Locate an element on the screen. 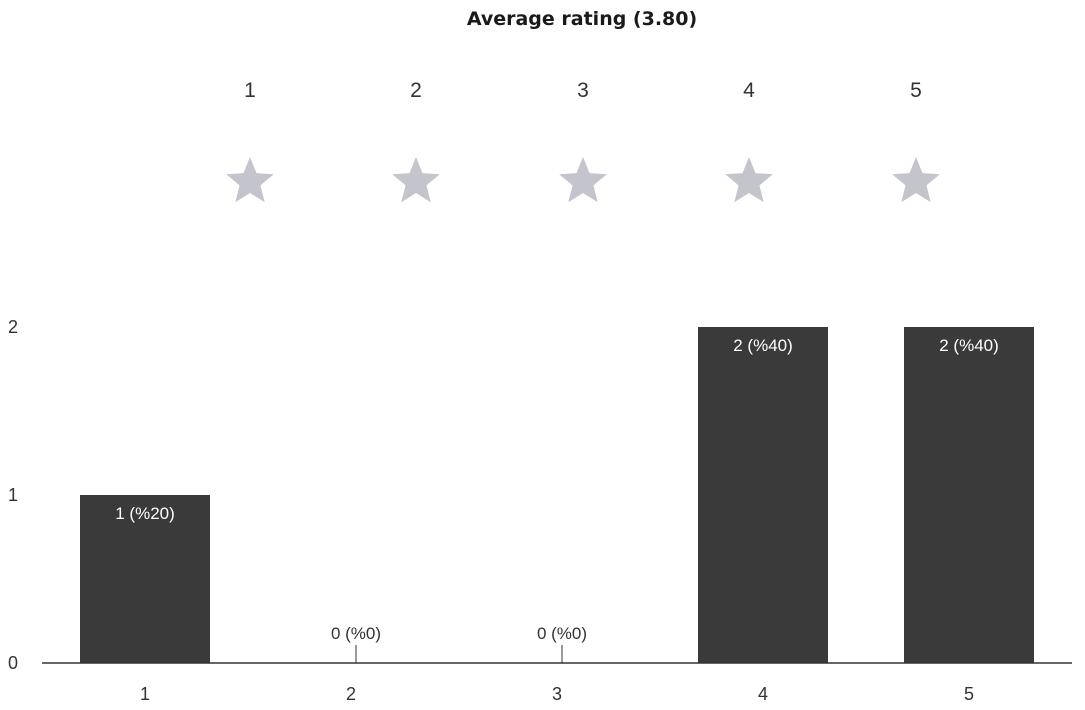  x-tick-label: 5 is located at coordinates (969, 694).